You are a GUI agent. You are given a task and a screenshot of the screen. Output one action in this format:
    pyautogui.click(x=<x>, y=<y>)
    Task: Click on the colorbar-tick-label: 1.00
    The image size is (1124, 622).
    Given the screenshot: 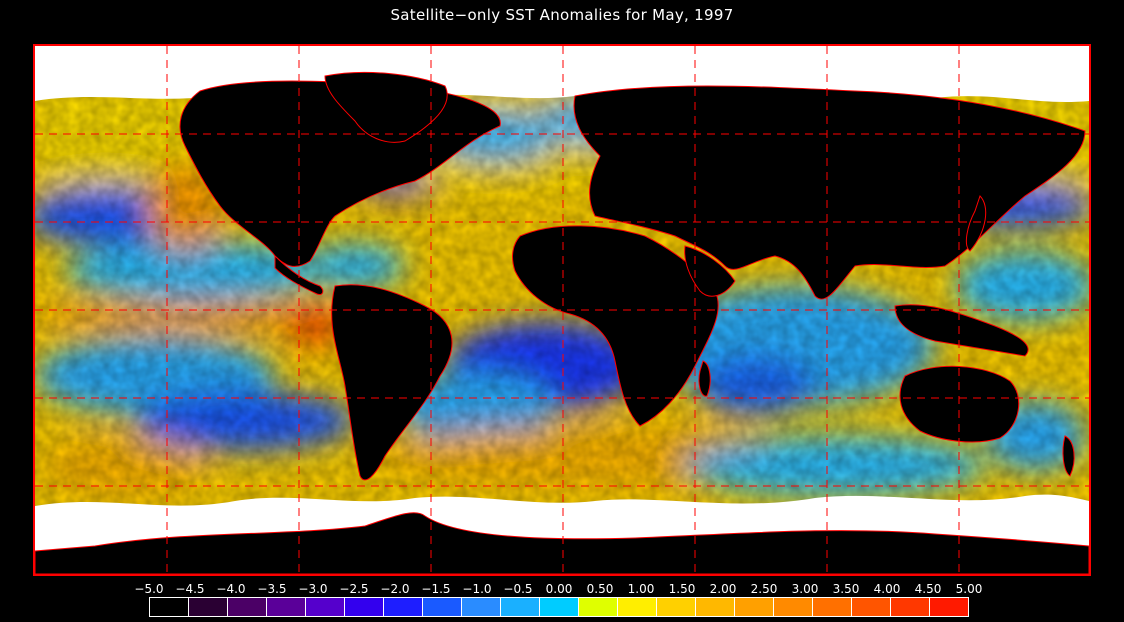 What is the action you would take?
    pyautogui.click(x=641, y=589)
    